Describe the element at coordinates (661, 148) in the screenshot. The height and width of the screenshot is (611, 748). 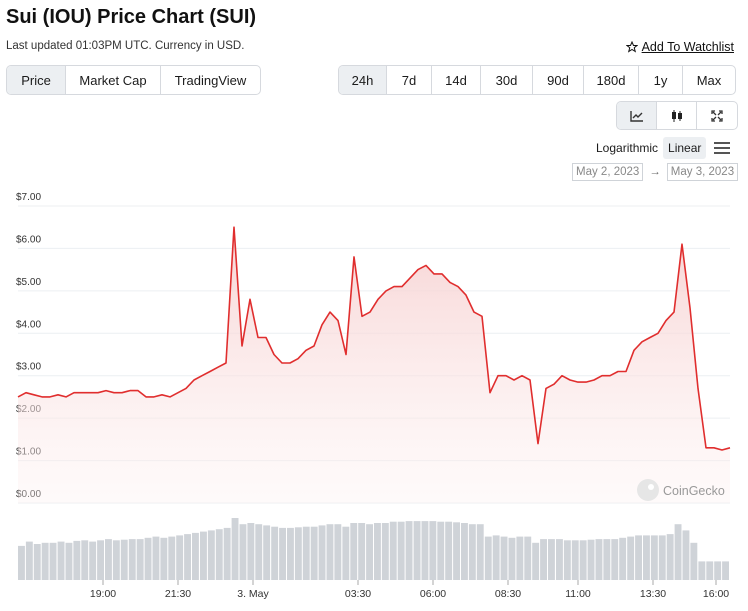
I see `scale-toggle: Logarithmic Linear` at that location.